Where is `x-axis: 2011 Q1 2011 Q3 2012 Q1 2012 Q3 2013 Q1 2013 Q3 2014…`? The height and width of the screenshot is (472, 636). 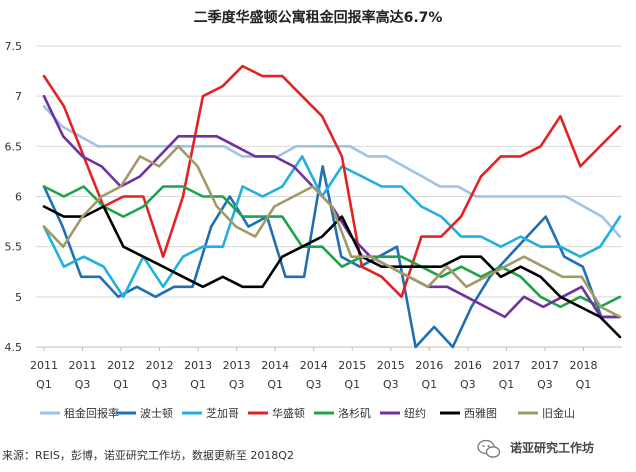 x-axis: 2011 Q1 2011 Q3 2012 Q1 2012 Q3 2013 Q1 2013 Q3 2014… is located at coordinates (326, 368).